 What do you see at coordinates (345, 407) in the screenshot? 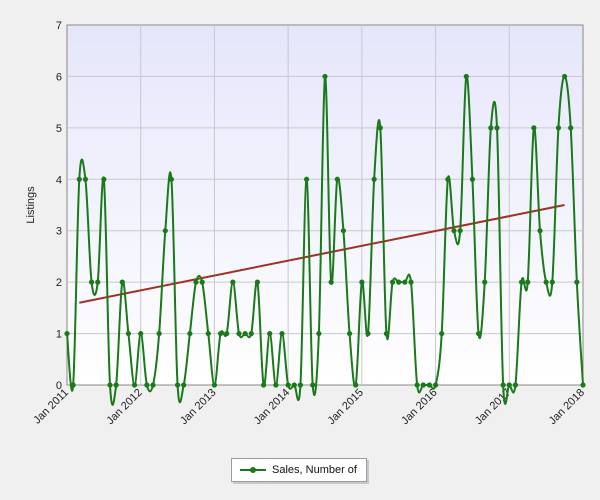
I see `x-tick-label: Jan 2015` at bounding box center [345, 407].